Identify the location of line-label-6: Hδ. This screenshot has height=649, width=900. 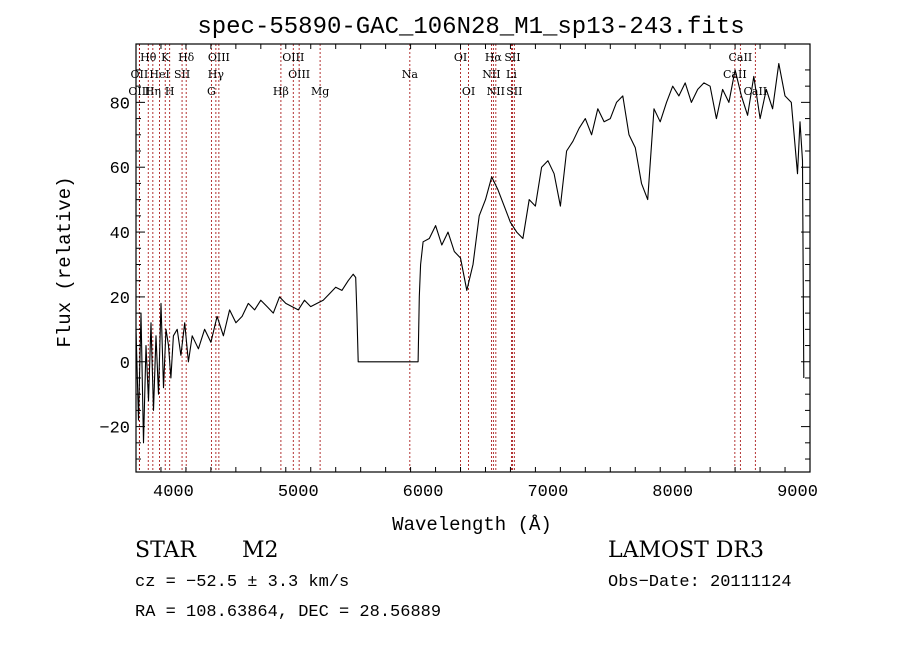
(186, 57).